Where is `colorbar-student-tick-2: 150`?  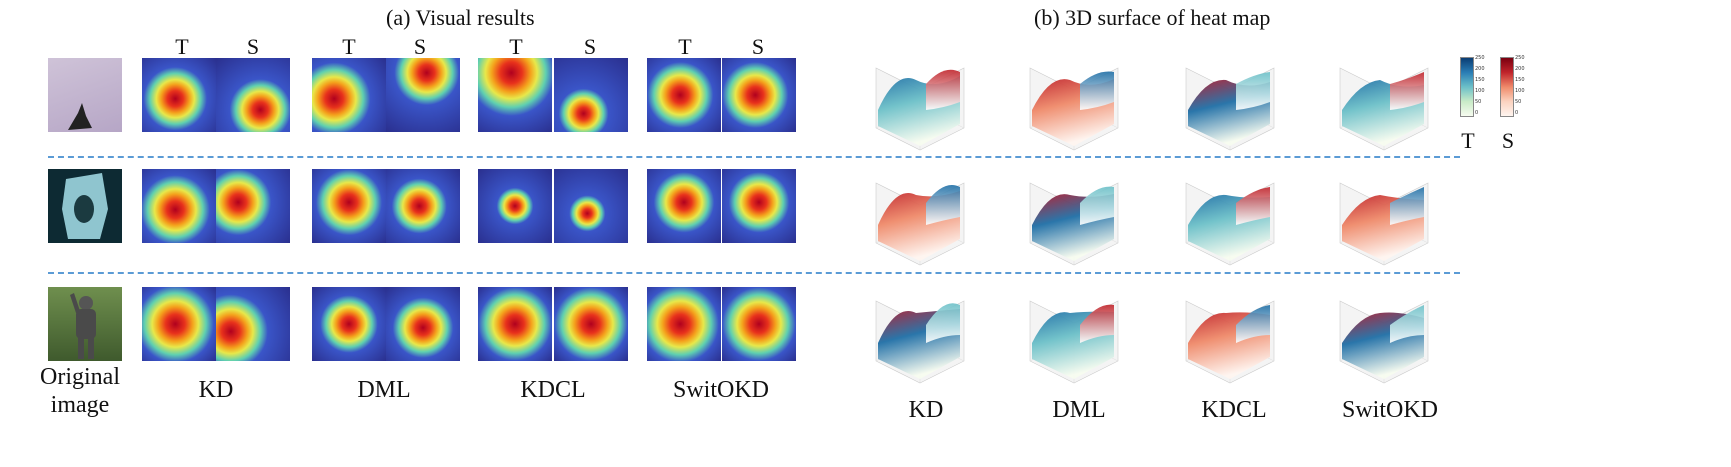
colorbar-student-tick-2: 150 is located at coordinates (1520, 80).